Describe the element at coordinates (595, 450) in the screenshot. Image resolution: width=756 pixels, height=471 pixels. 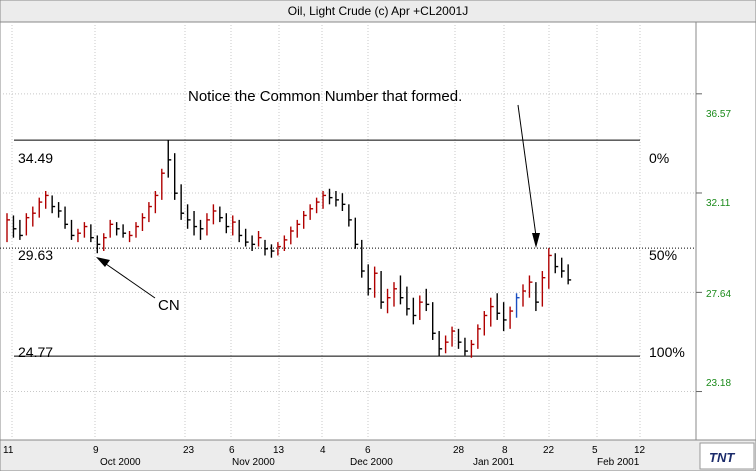
I see `x-day-label: 5` at that location.